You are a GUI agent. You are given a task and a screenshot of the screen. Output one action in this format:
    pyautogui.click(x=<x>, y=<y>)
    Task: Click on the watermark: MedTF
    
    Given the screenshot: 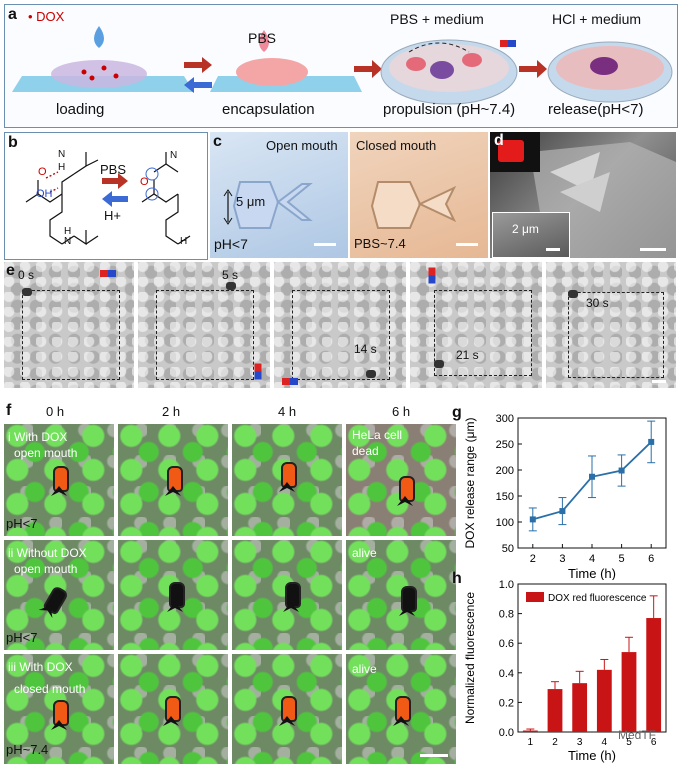 What is the action you would take?
    pyautogui.click(x=637, y=735)
    